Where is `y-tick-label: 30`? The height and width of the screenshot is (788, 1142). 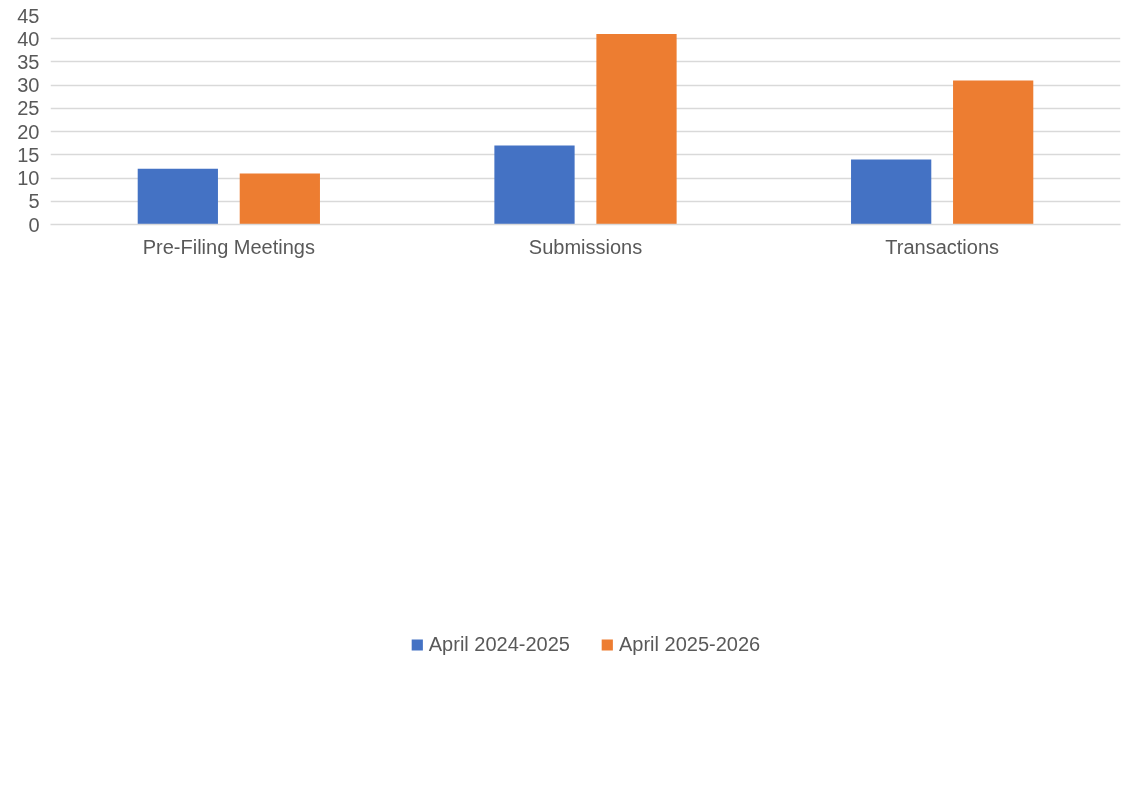
y-tick-label: 30 is located at coordinates (28, 85).